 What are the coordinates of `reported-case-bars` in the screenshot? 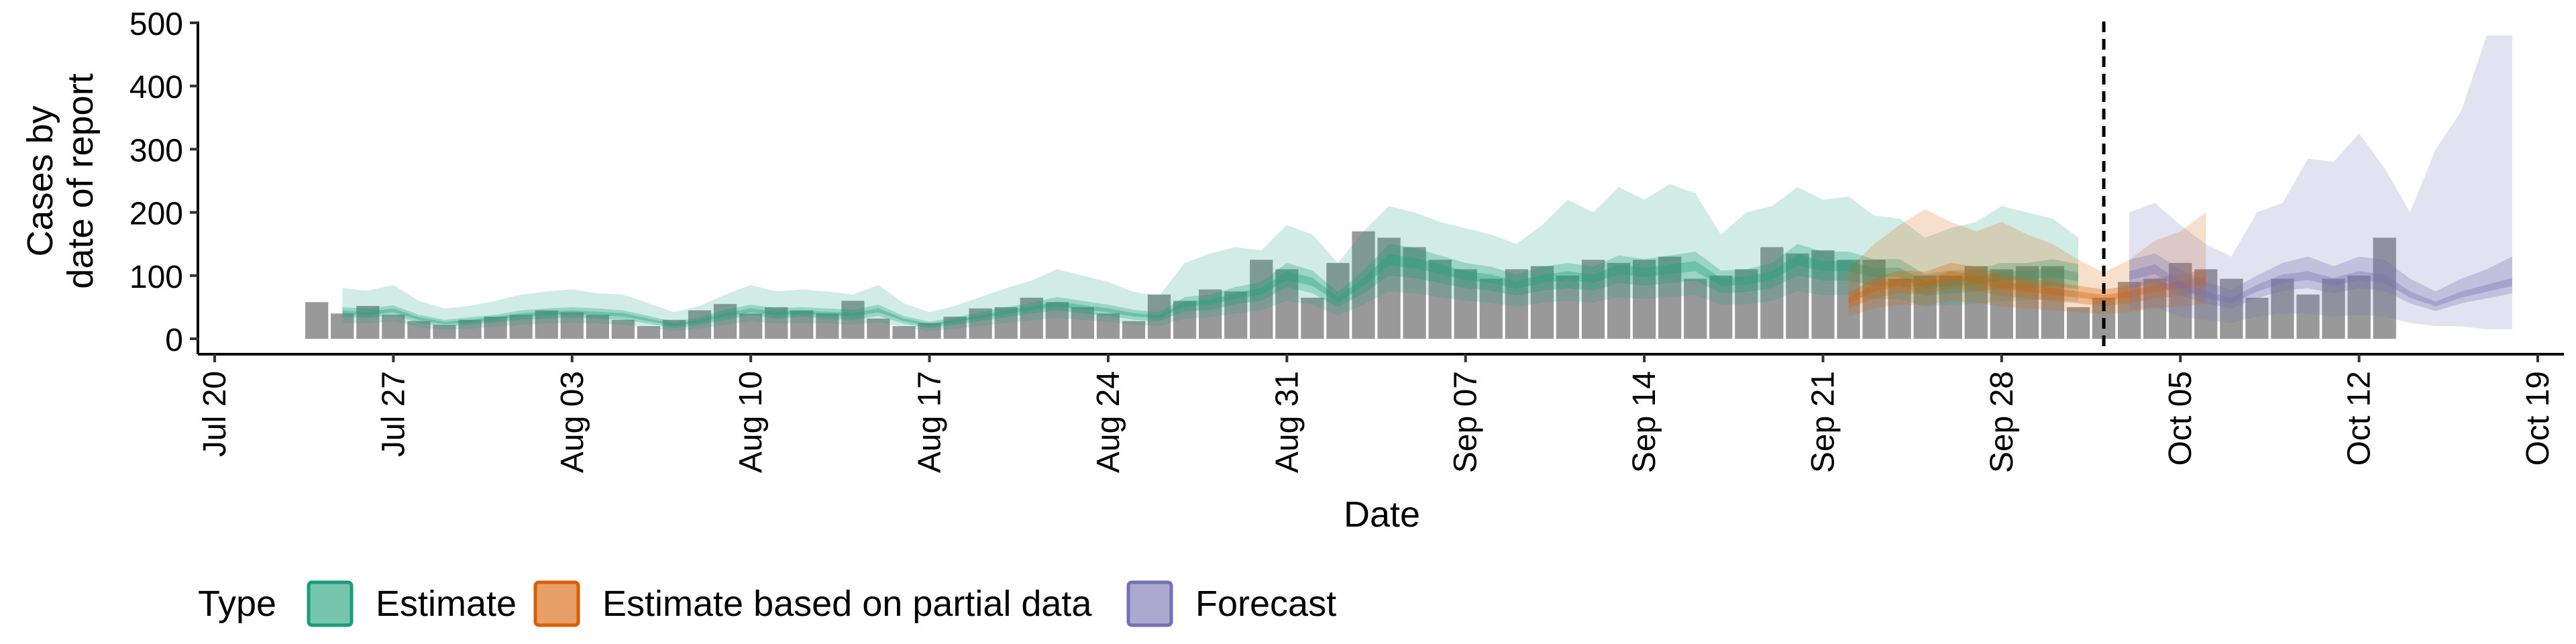 It's located at (1350, 285).